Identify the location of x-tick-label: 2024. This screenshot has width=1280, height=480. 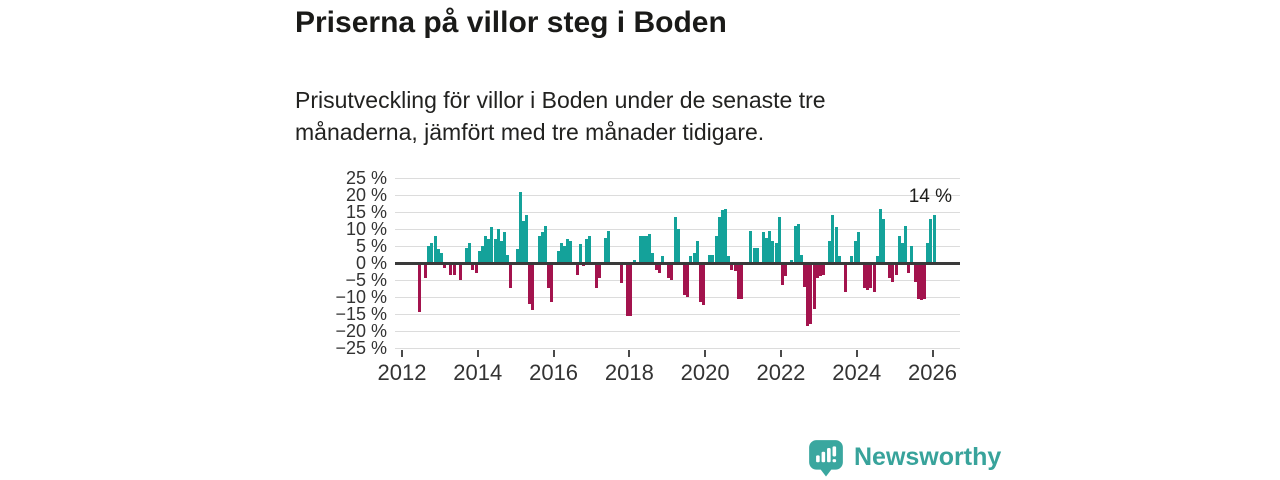
(857, 372).